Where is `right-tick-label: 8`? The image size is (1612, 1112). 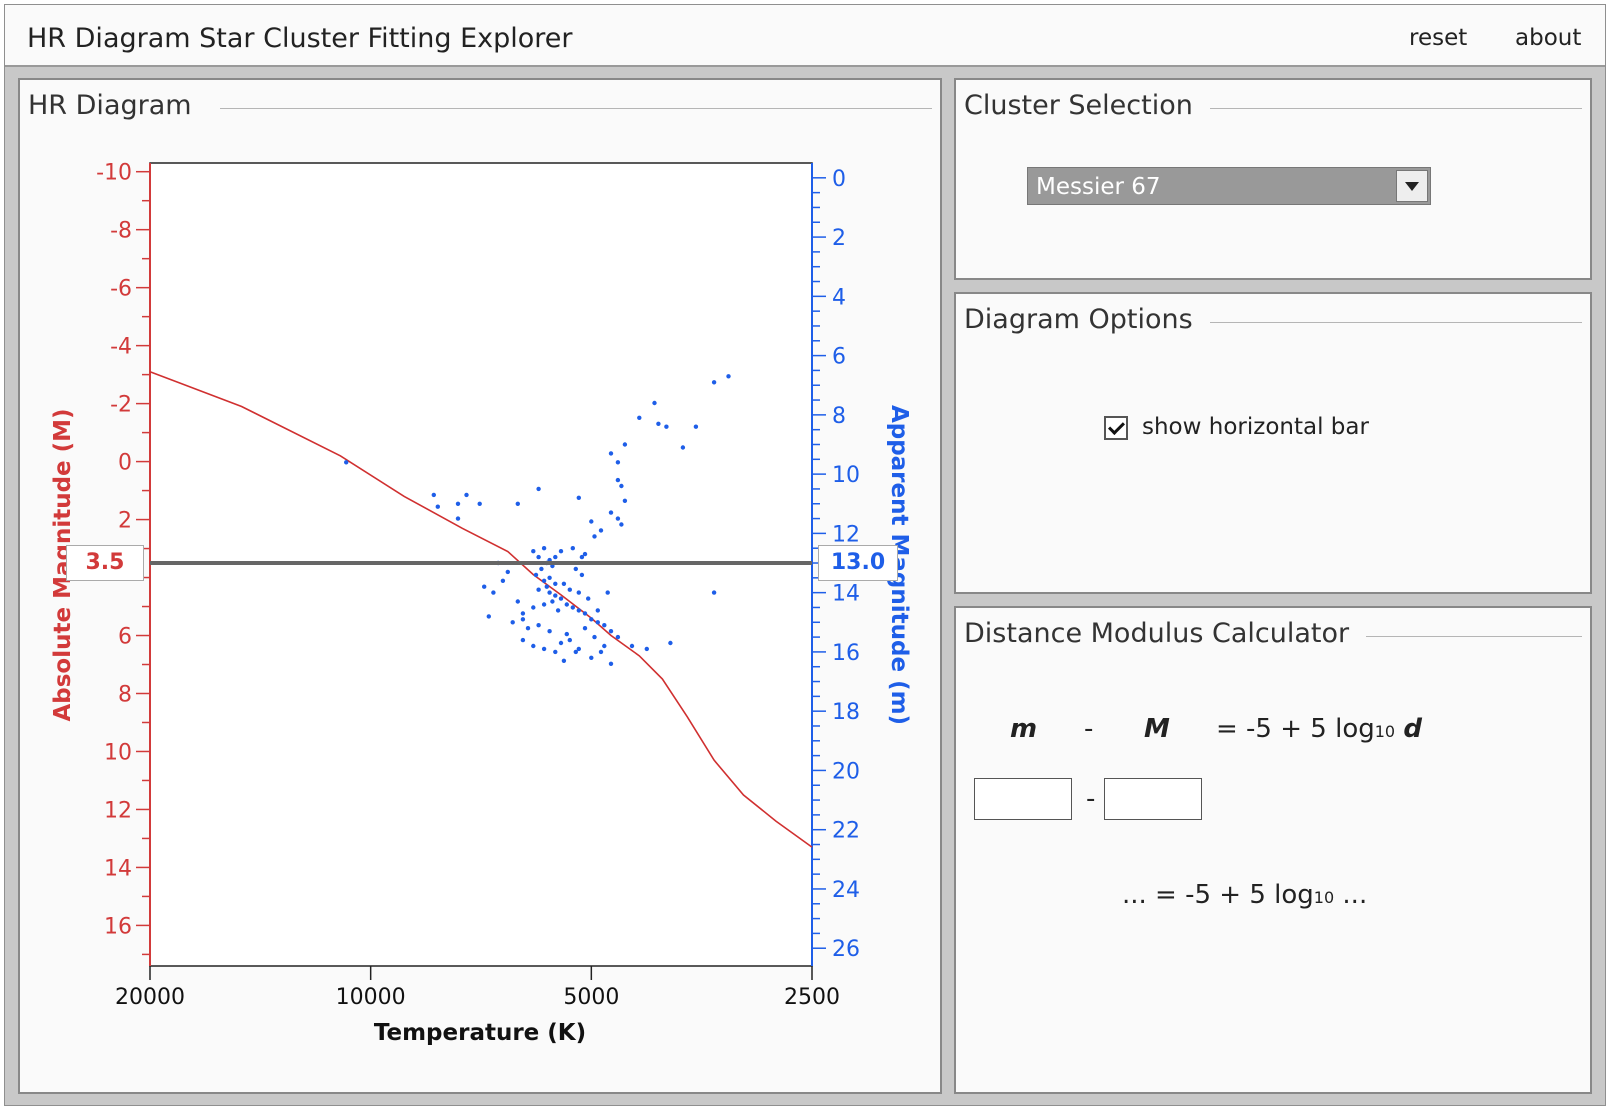 right-tick-label: 8 is located at coordinates (839, 416).